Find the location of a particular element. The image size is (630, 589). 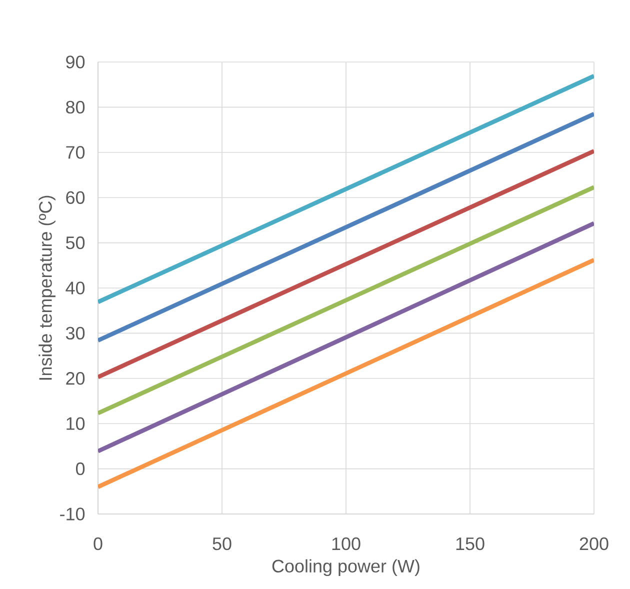

y-tick-label: 50 is located at coordinates (75, 243).